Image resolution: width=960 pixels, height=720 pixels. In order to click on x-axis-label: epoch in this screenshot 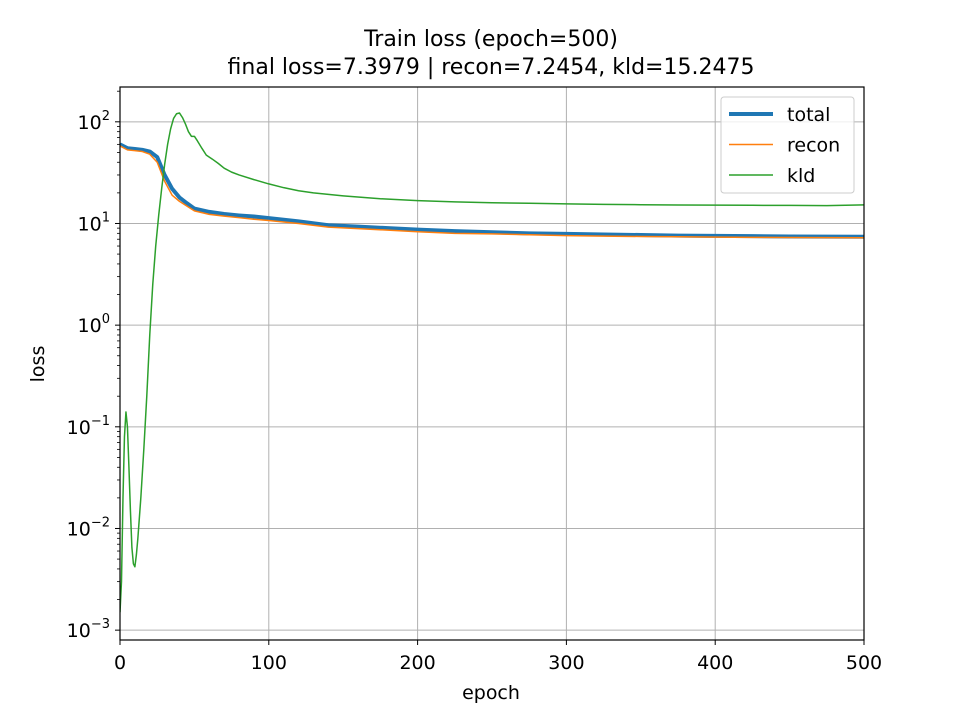, I will do `click(491, 693)`.